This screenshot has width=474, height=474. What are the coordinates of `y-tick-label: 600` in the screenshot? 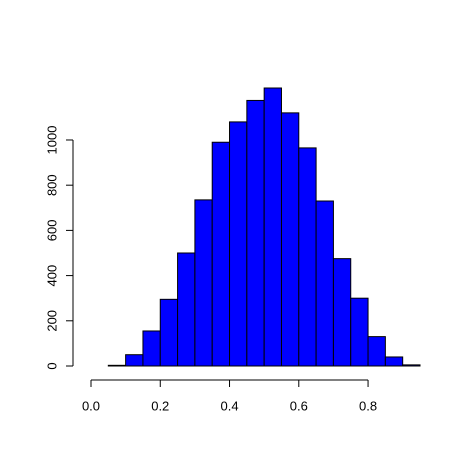 It's located at (51, 231).